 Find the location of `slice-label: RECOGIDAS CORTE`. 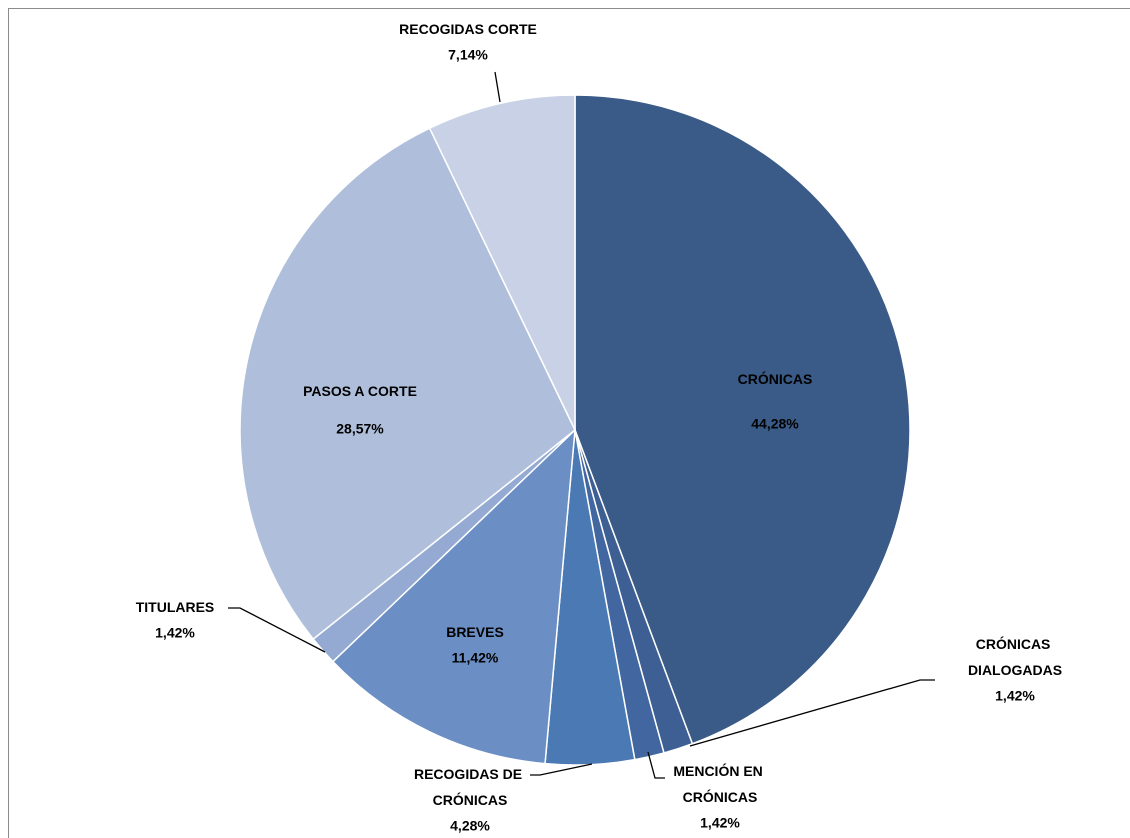

slice-label: RECOGIDAS CORTE is located at coordinates (468, 29).